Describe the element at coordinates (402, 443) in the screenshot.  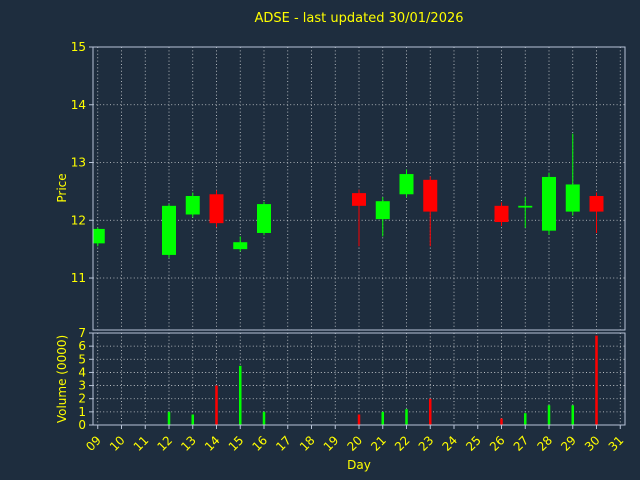
I see `day-tick-label: 22` at that location.